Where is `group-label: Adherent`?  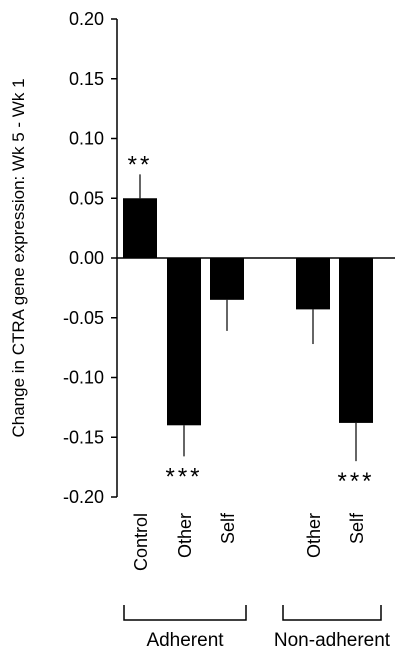
group-label: Adherent is located at coordinates (185, 640).